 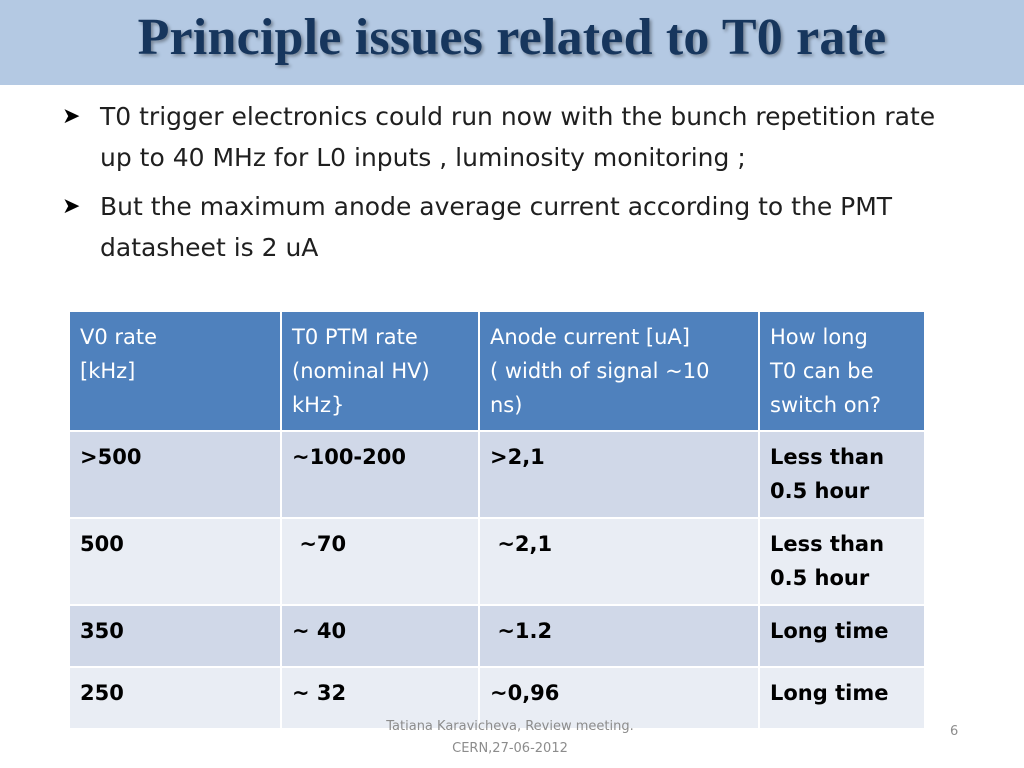 I want to click on slide-number: 6, so click(x=954, y=731).